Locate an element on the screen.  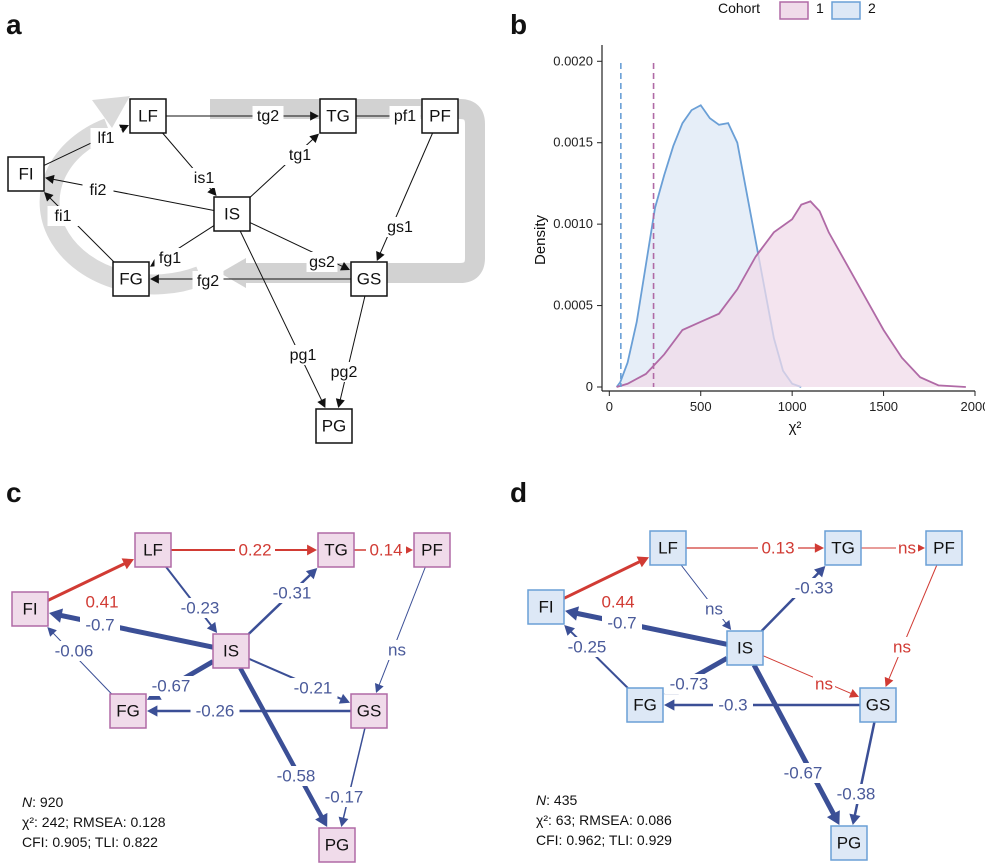
edge-is-pg is located at coordinates (795, 744).